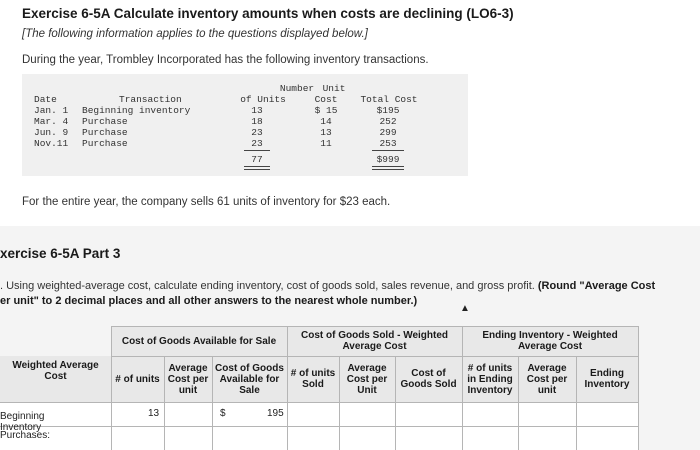  I want to click on mouse-cursor-icon: ▲, so click(465, 308).